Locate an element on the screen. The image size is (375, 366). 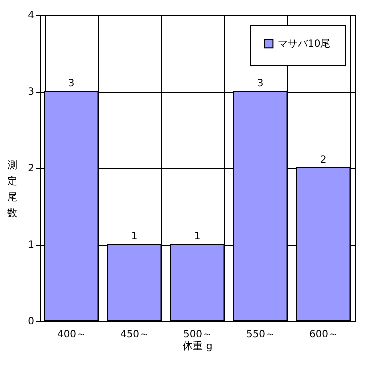
y-tick-label: 3 is located at coordinates (31, 92).